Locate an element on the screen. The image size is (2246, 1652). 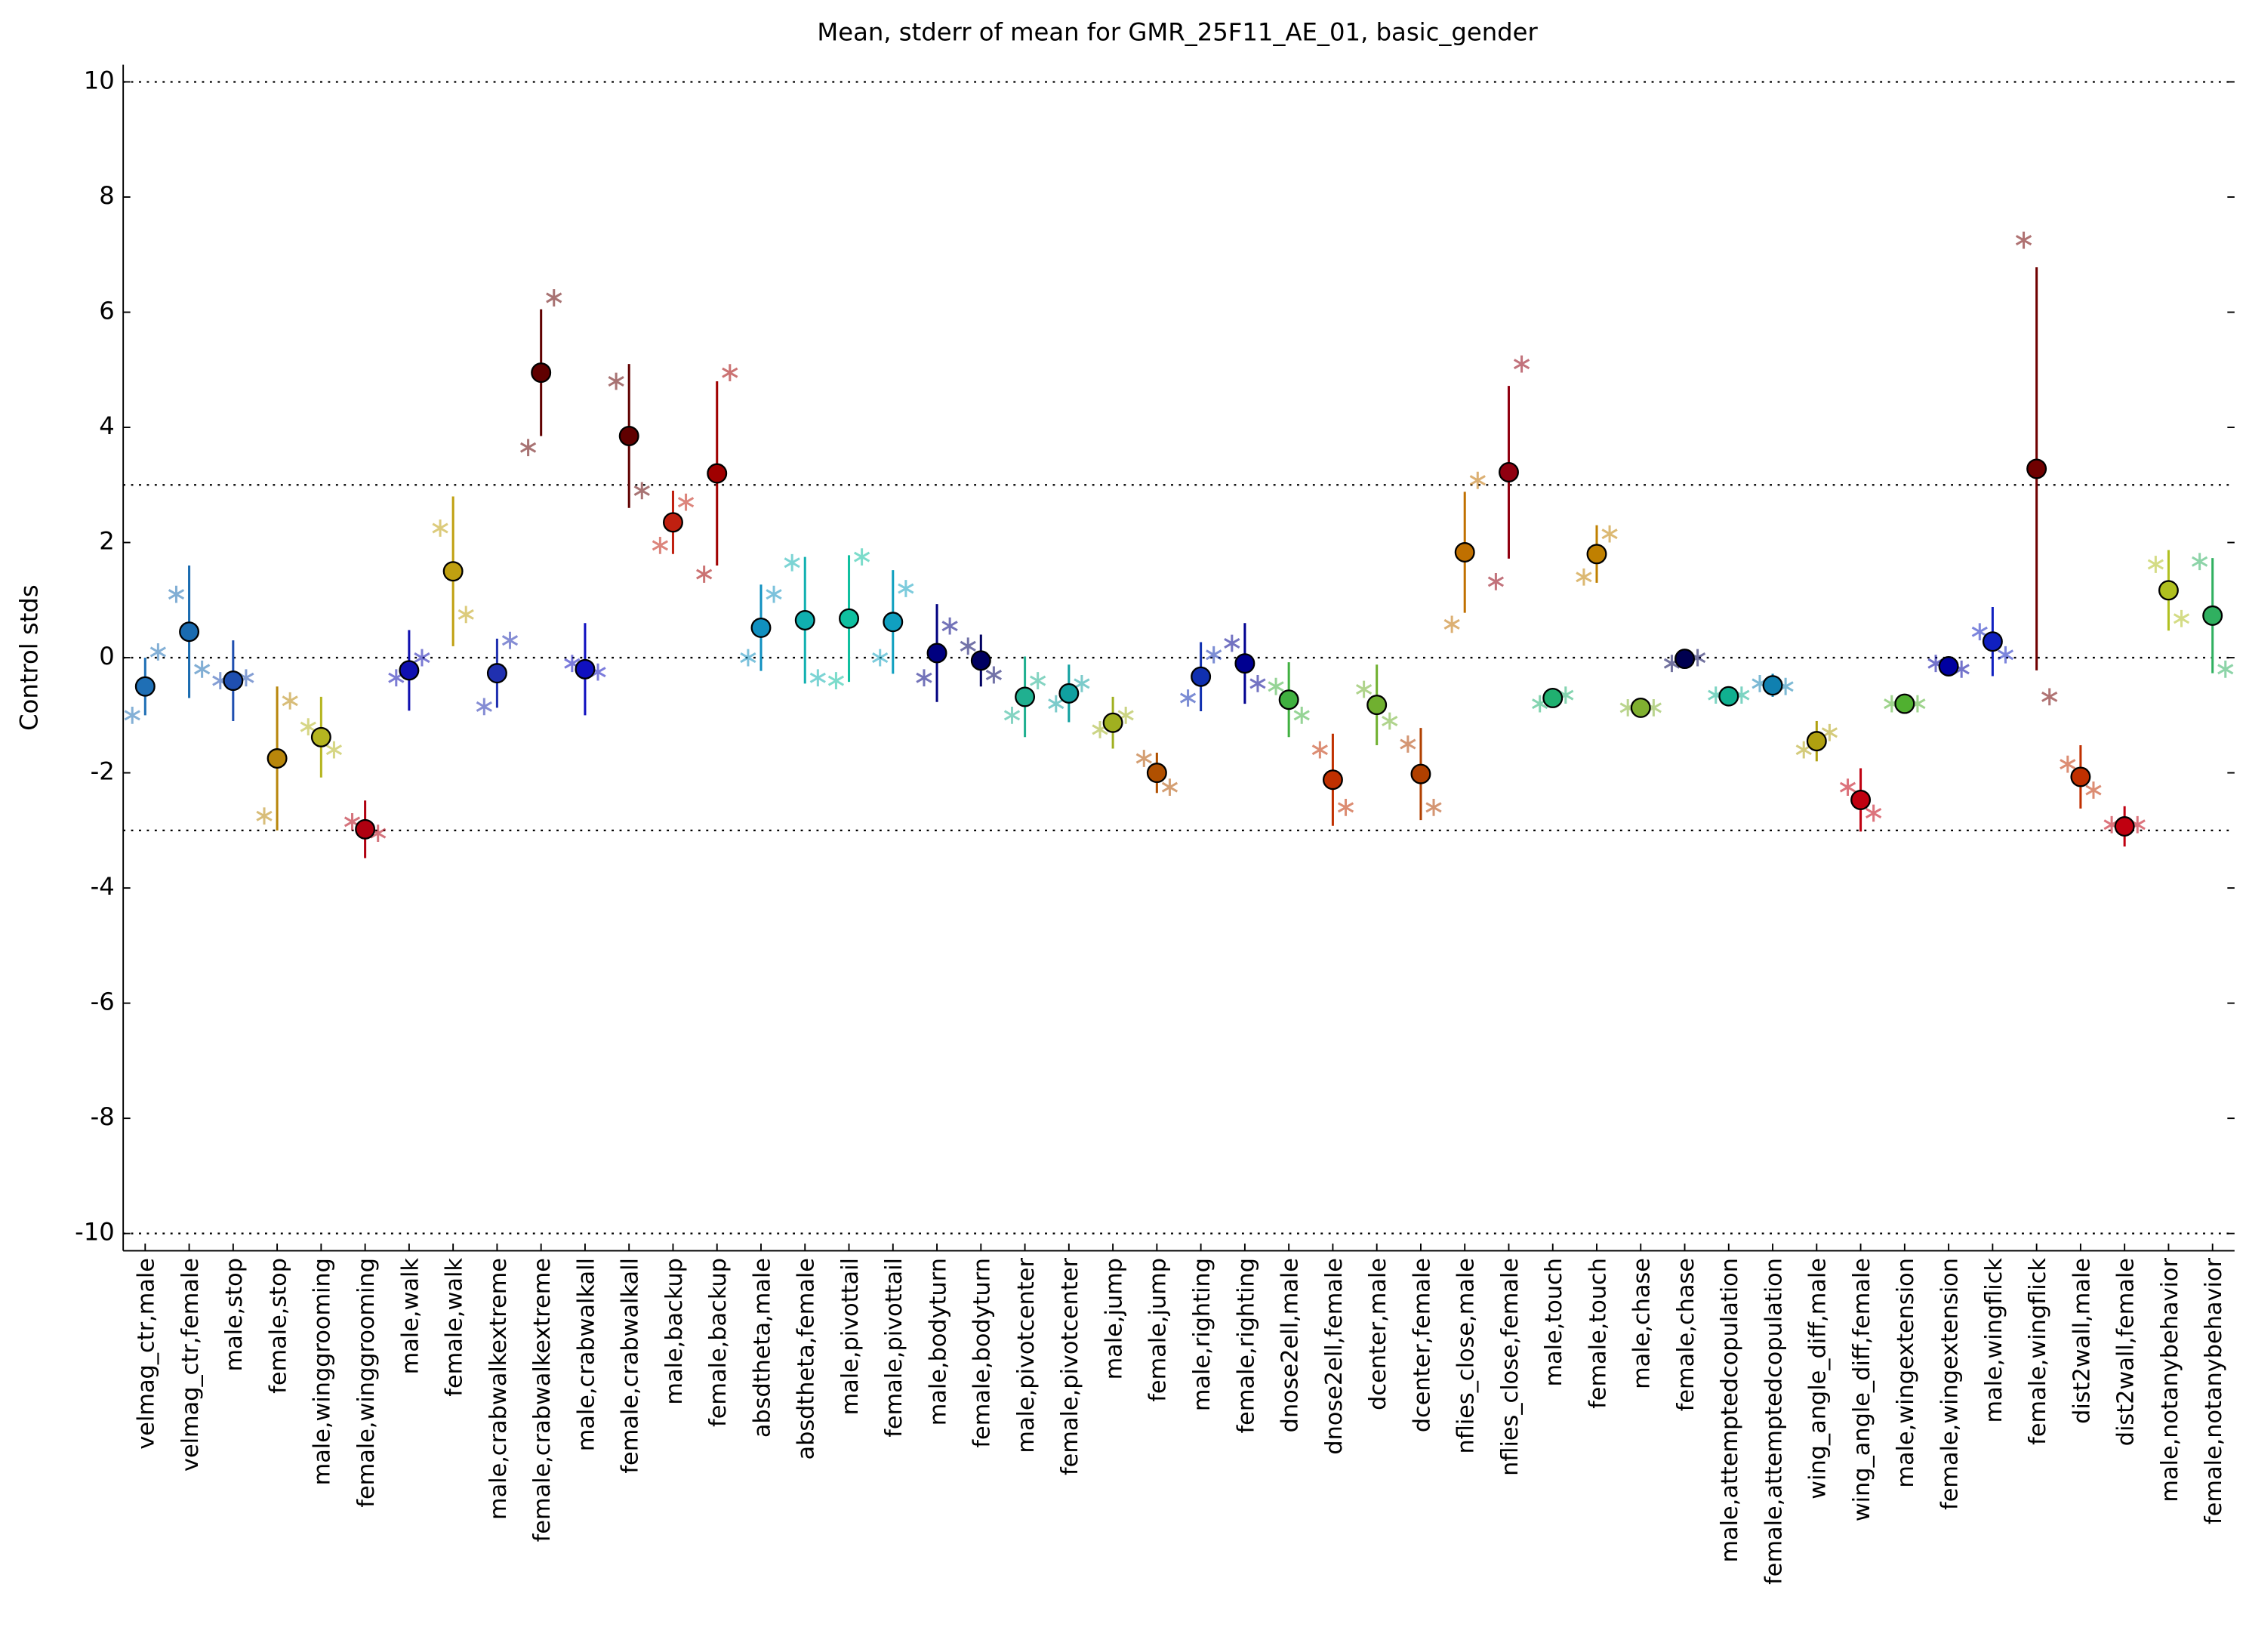
x-tick-label: female,walk is located at coordinates (455, 1327).